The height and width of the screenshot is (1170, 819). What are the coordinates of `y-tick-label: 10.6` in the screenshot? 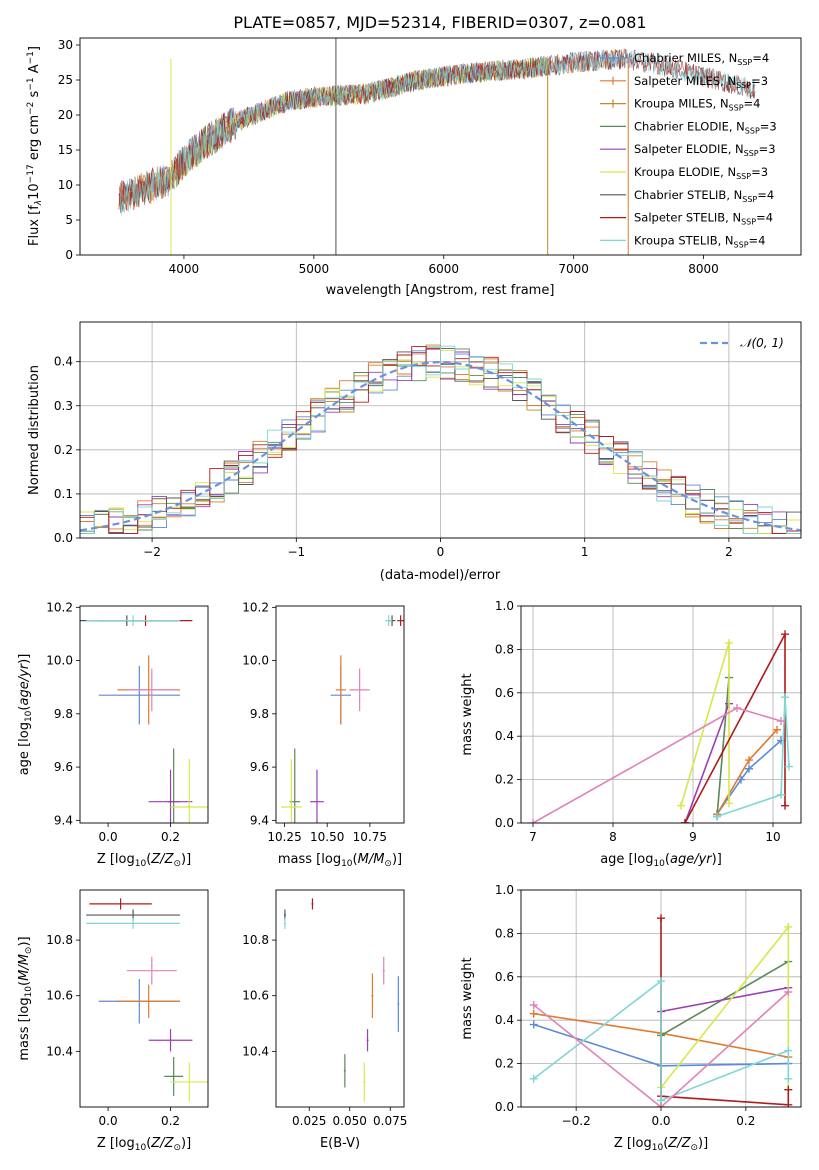 It's located at (255, 996).